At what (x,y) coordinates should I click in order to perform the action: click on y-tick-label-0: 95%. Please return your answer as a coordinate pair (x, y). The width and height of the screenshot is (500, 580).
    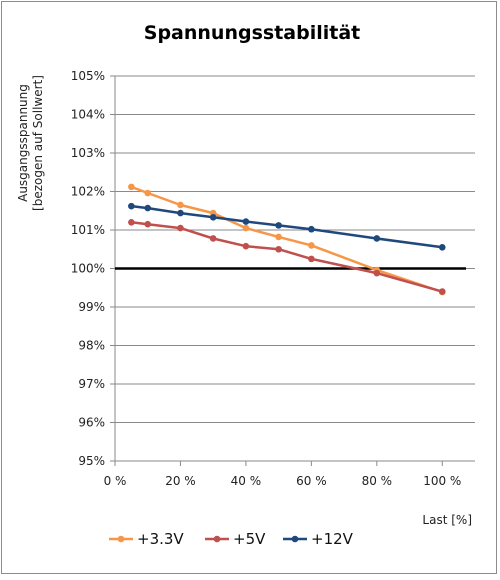
    Looking at the image, I should click on (91, 461).